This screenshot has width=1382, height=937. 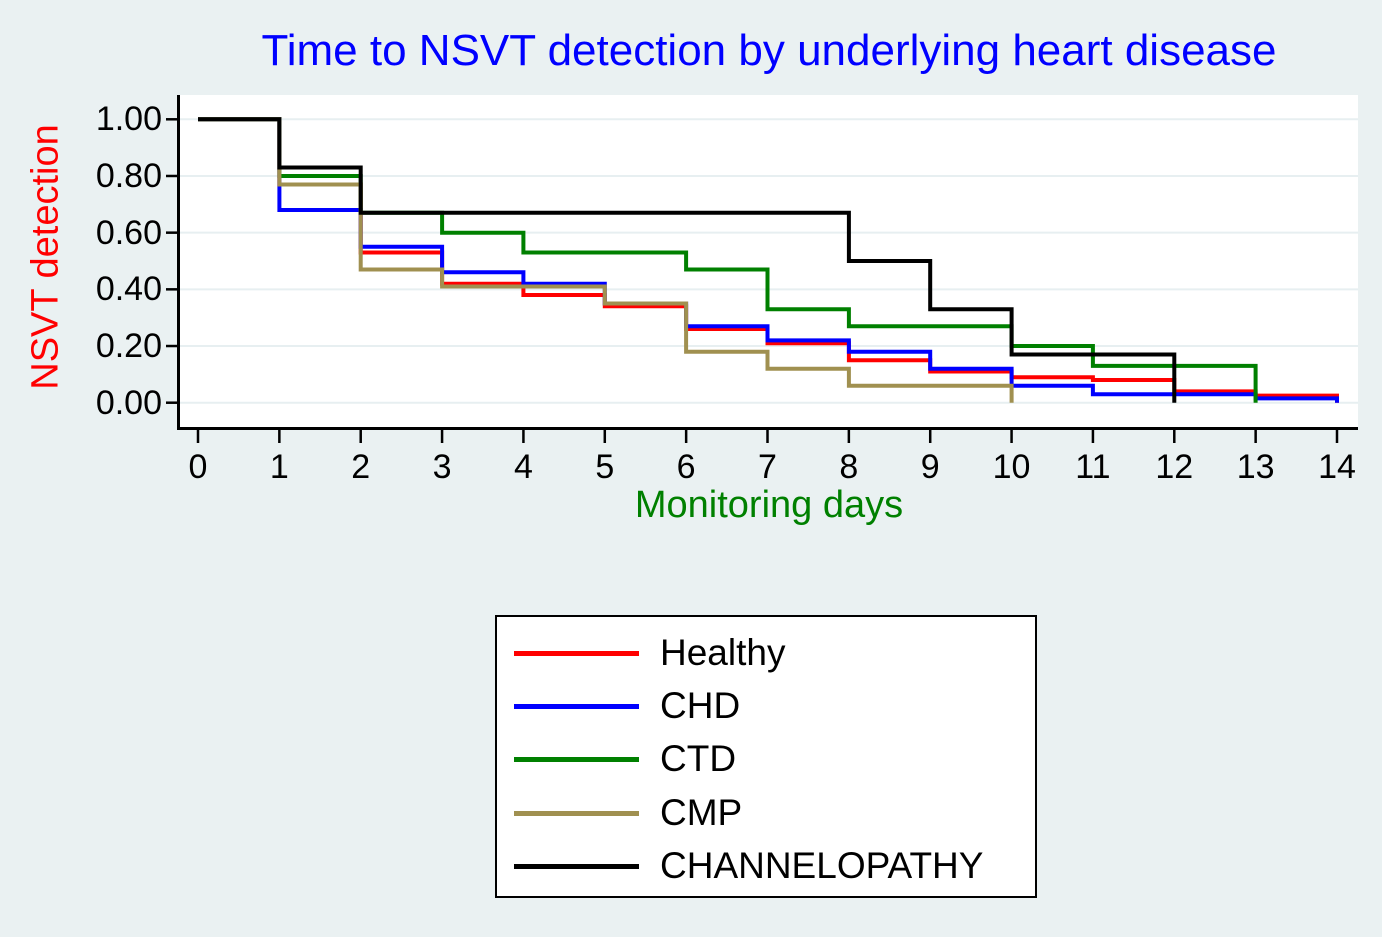 What do you see at coordinates (723, 652) in the screenshot?
I see `legend-label-healthy: Healthy` at bounding box center [723, 652].